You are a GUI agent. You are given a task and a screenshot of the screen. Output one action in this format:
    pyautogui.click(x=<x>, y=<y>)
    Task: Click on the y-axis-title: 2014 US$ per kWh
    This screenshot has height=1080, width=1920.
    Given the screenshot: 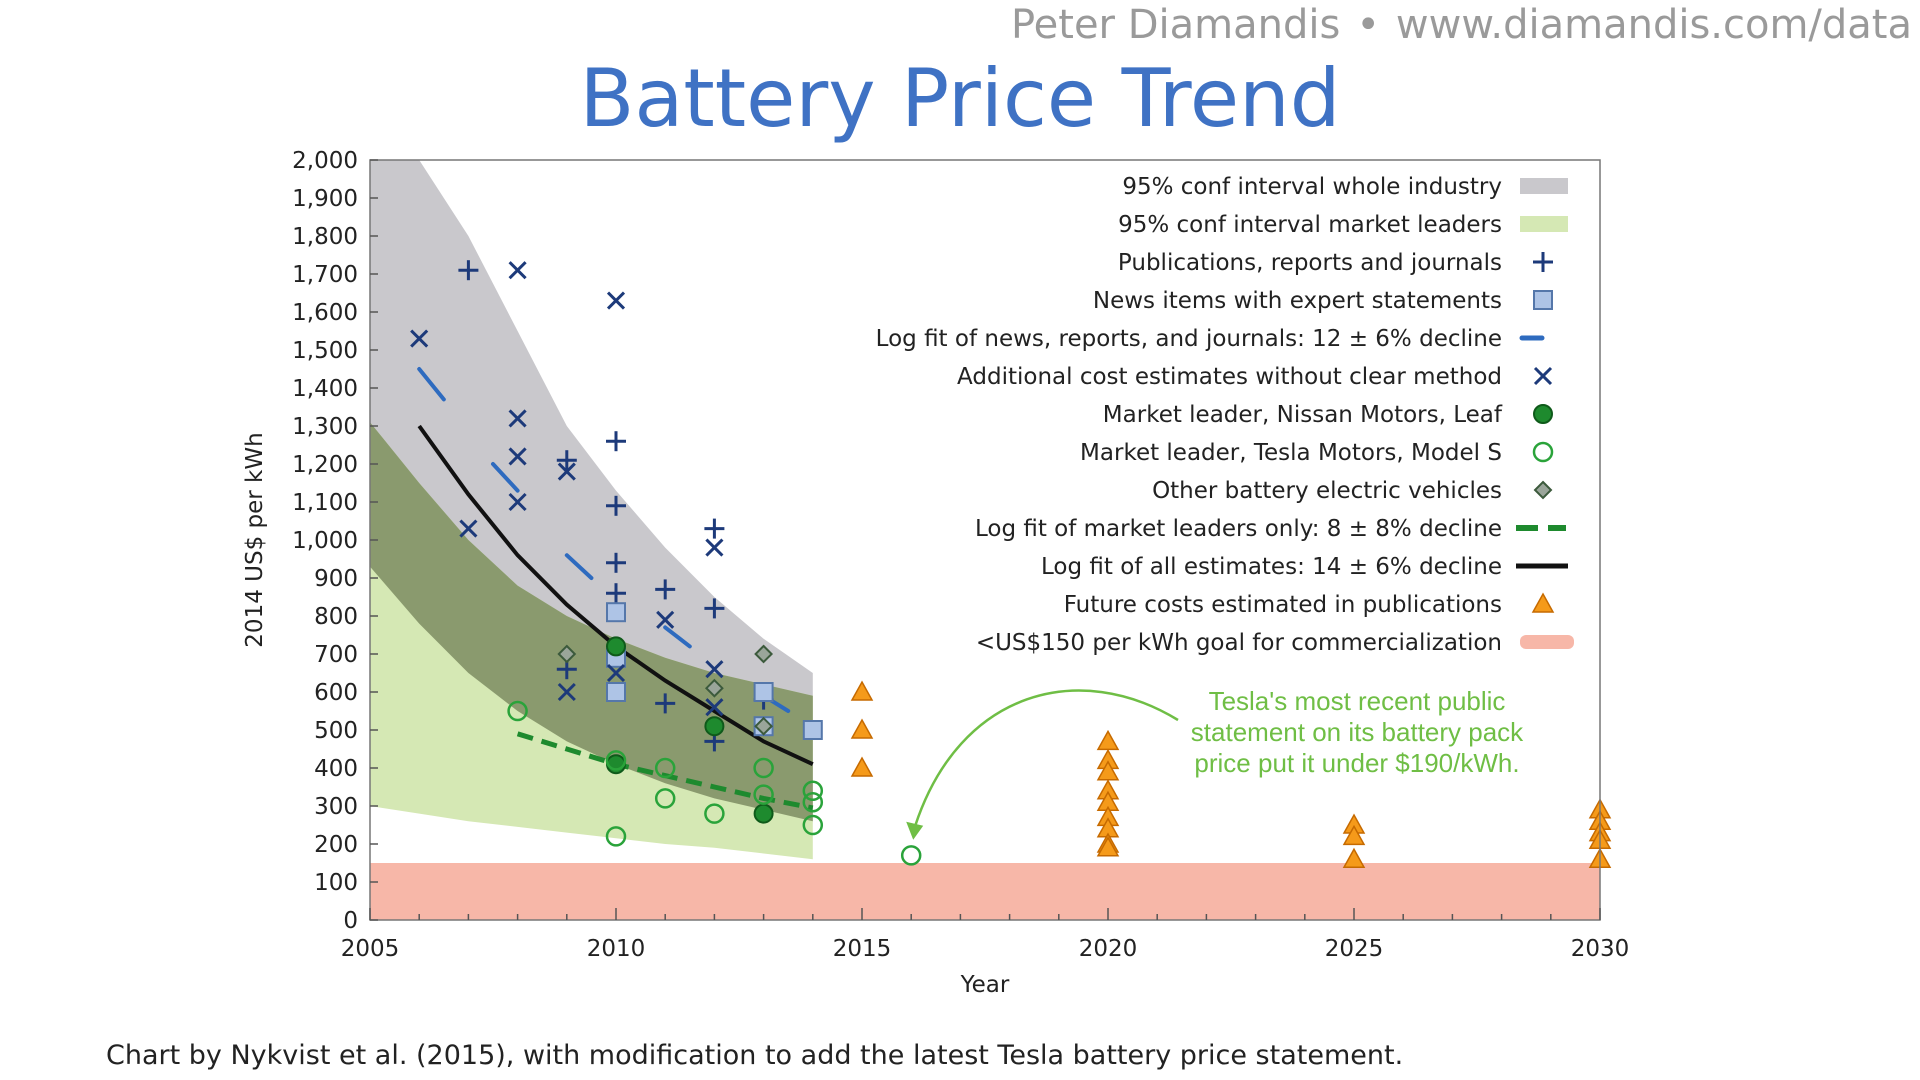 What is the action you would take?
    pyautogui.click(x=255, y=539)
    